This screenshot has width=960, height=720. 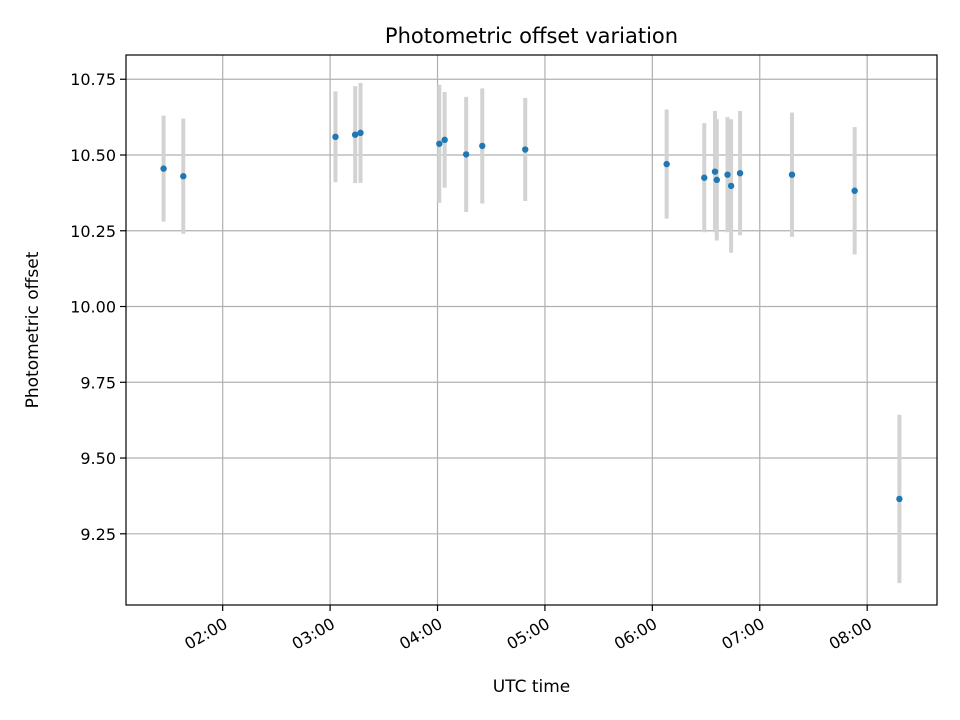 I want to click on y-tick-label: 10.50, so click(x=93, y=155).